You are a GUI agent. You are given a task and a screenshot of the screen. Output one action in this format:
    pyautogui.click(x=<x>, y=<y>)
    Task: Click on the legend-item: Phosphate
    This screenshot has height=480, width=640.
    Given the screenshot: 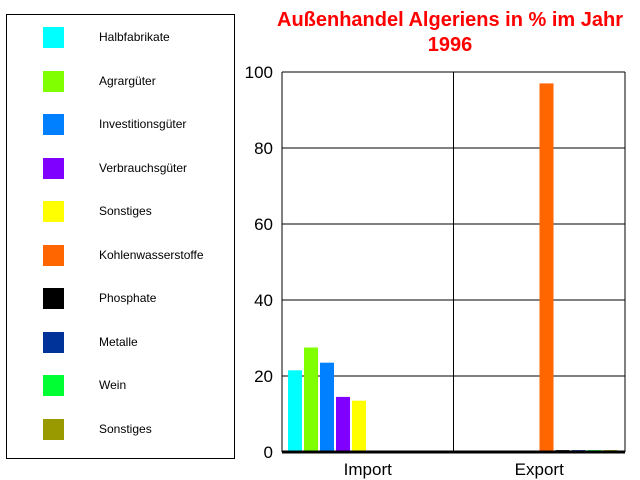 What is the action you would take?
    pyautogui.click(x=120, y=299)
    